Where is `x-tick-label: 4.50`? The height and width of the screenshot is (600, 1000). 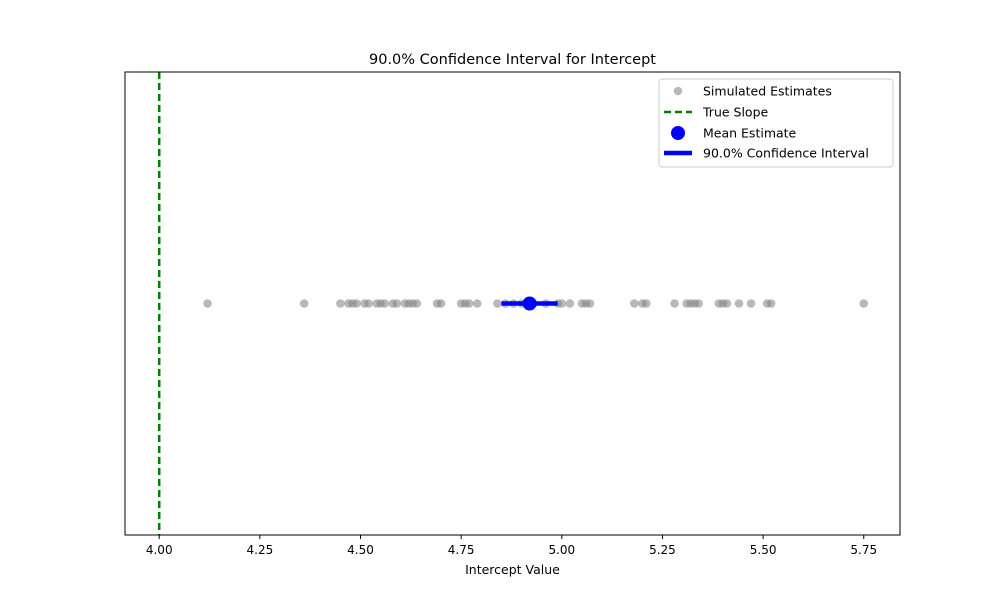 x-tick-label: 4.50 is located at coordinates (360, 550).